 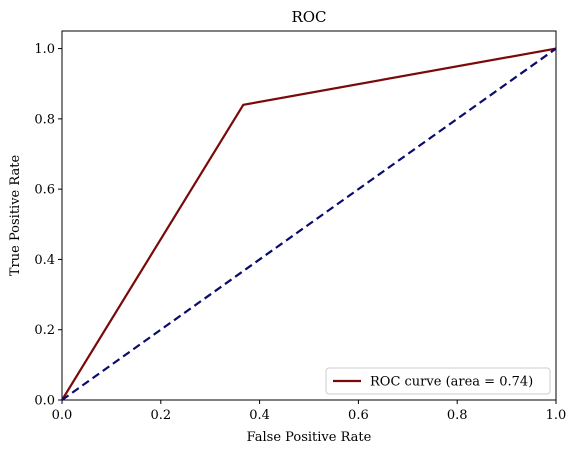 I want to click on legend-label-roc-curve: ROC curve (area = 0.74), so click(x=451, y=382).